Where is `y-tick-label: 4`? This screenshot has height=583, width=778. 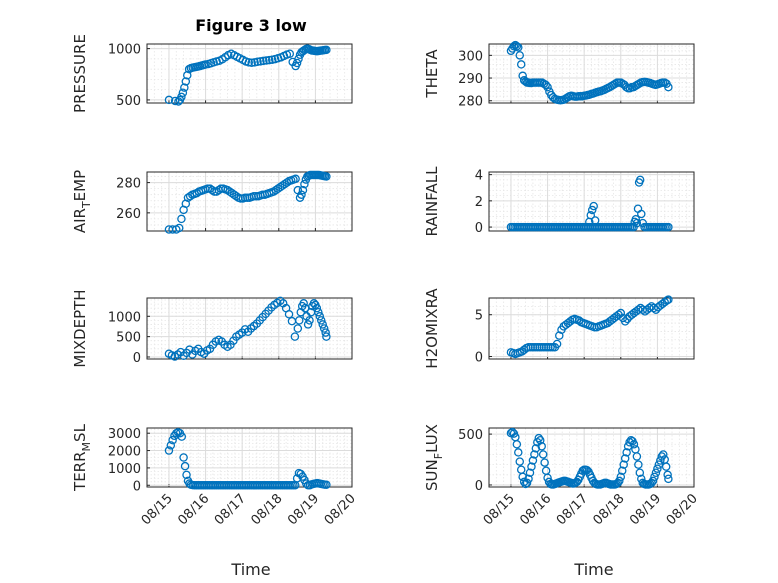 y-tick-label: 4 is located at coordinates (479, 176).